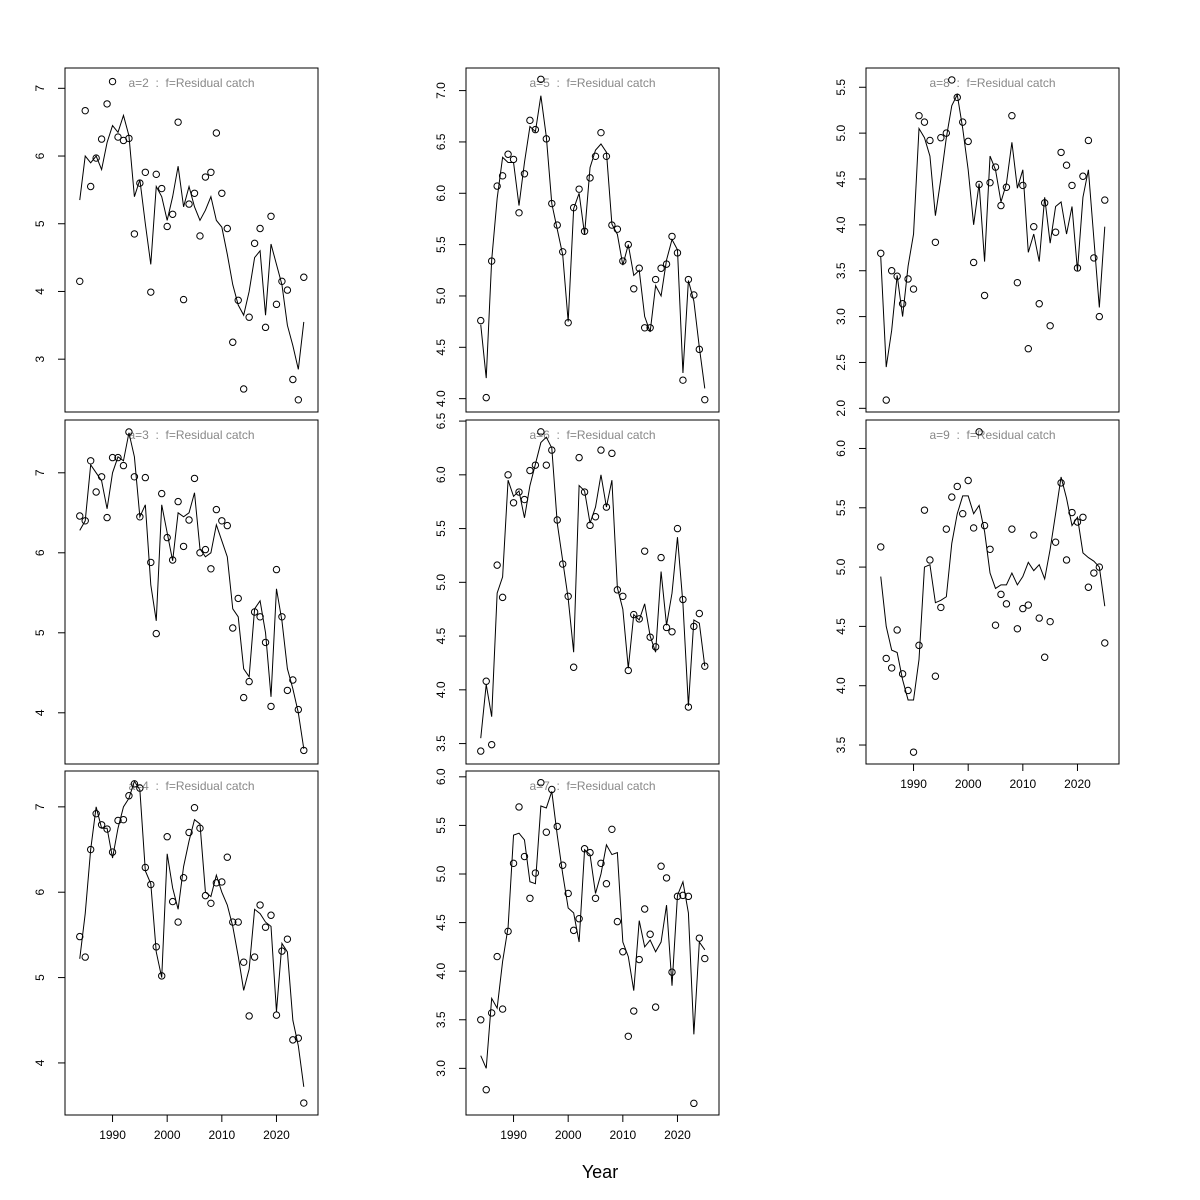  I want to click on panel: a=2 : f=Residual catch 3 4 5 6 7, so click(176, 240).